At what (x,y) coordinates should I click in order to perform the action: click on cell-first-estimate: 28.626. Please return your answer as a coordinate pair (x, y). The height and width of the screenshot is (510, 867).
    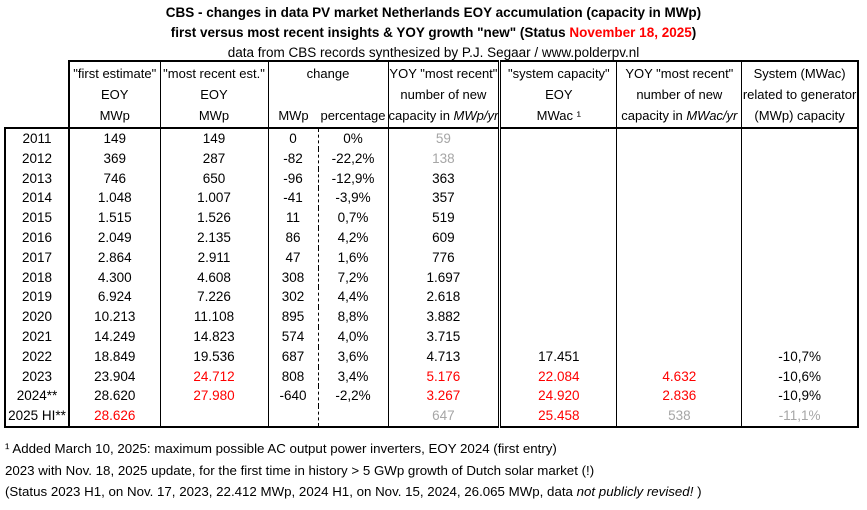
    Looking at the image, I should click on (114, 417).